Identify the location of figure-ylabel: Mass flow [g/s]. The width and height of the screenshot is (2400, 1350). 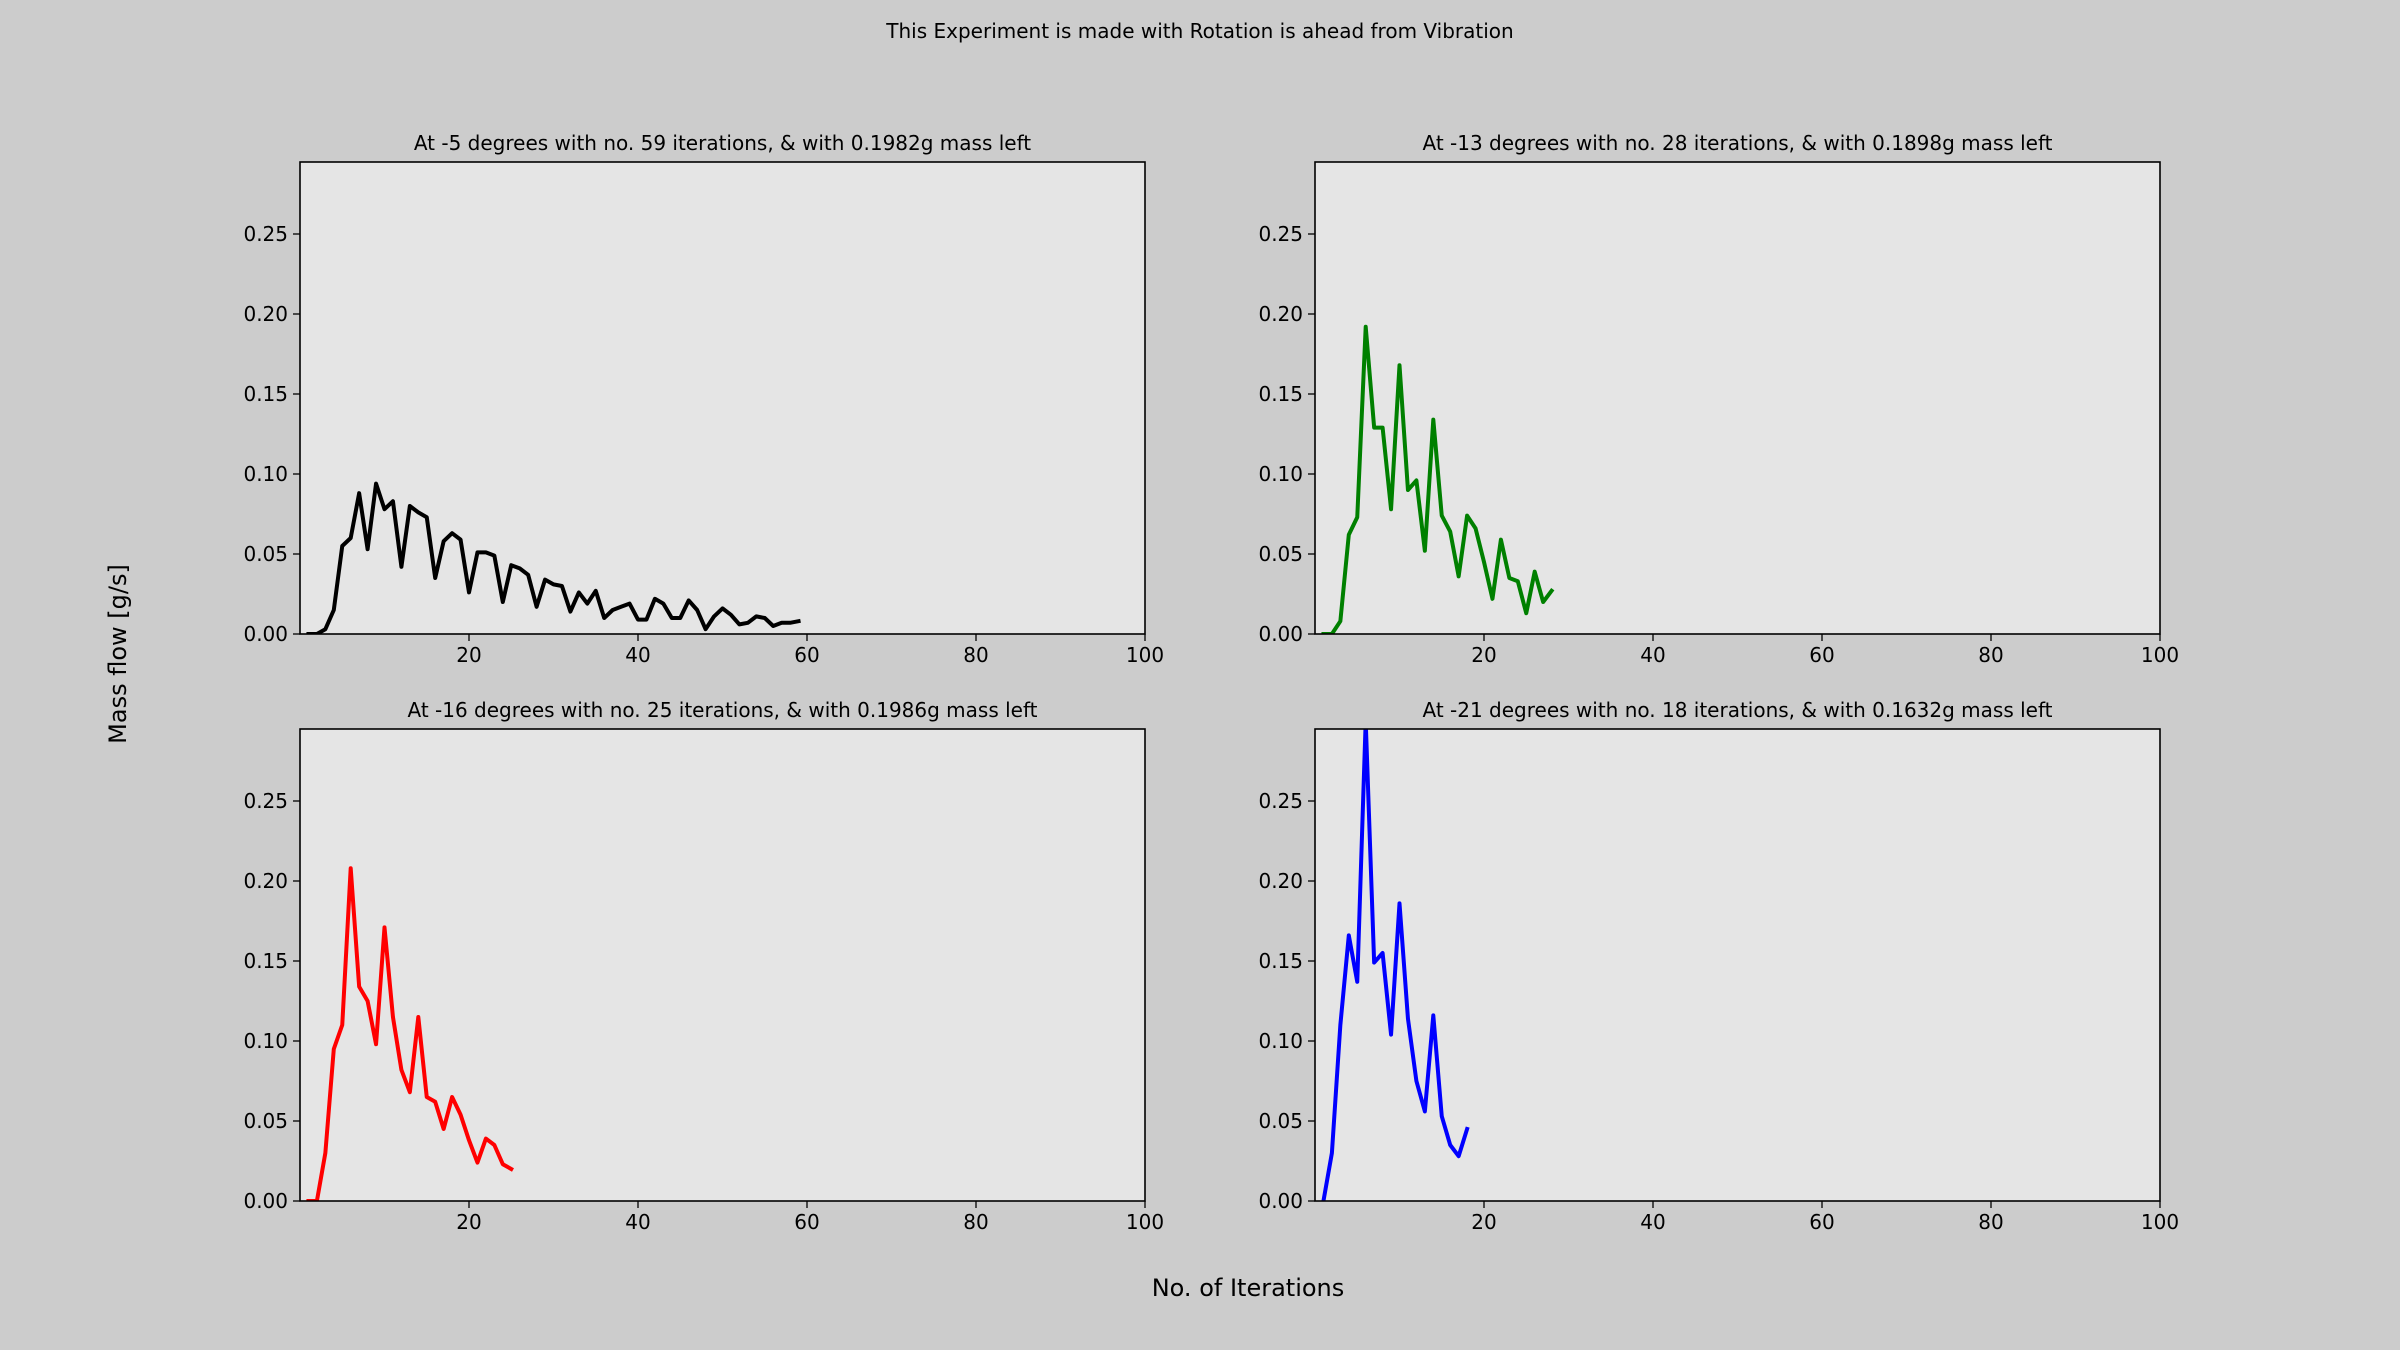
(118, 654).